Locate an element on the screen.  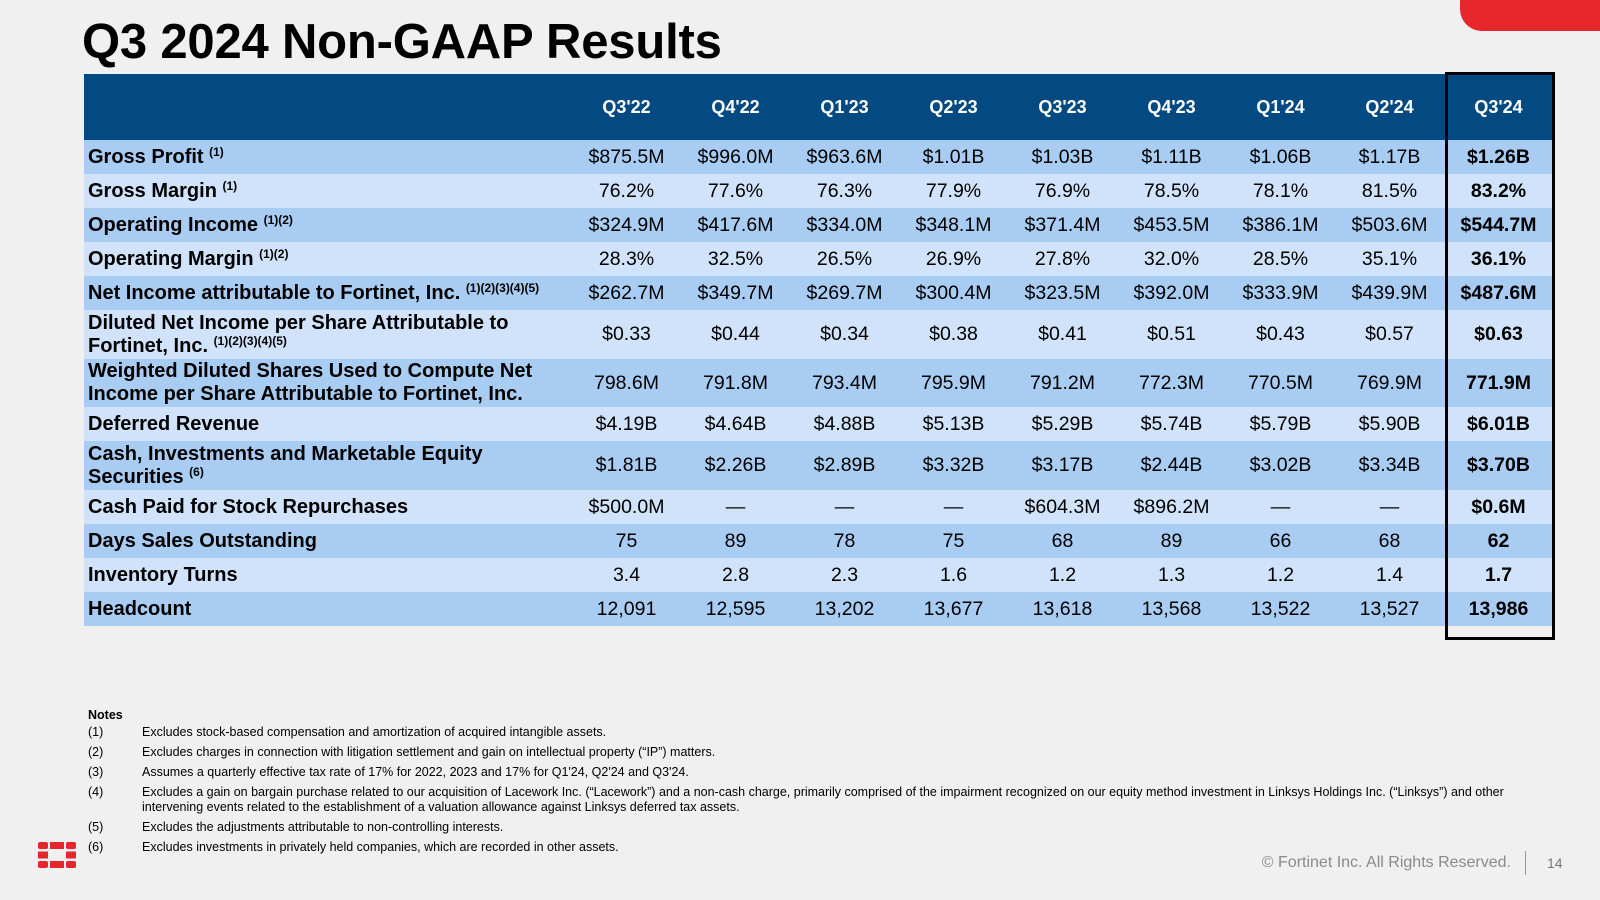
value-cell: 1.4 is located at coordinates (1389, 574).